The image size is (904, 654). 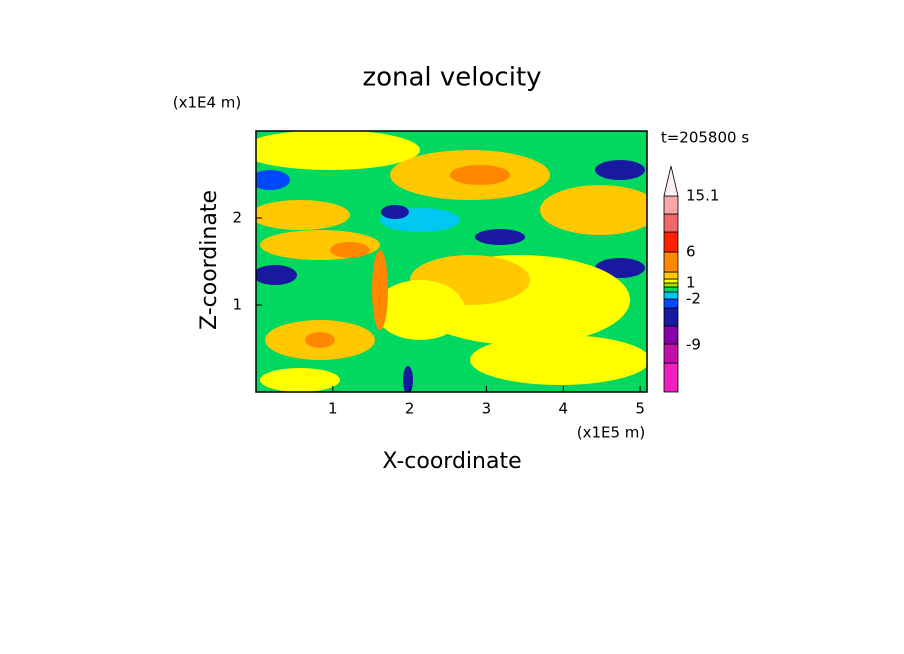 I want to click on x-axis-label: X-coordinate, so click(x=451, y=461).